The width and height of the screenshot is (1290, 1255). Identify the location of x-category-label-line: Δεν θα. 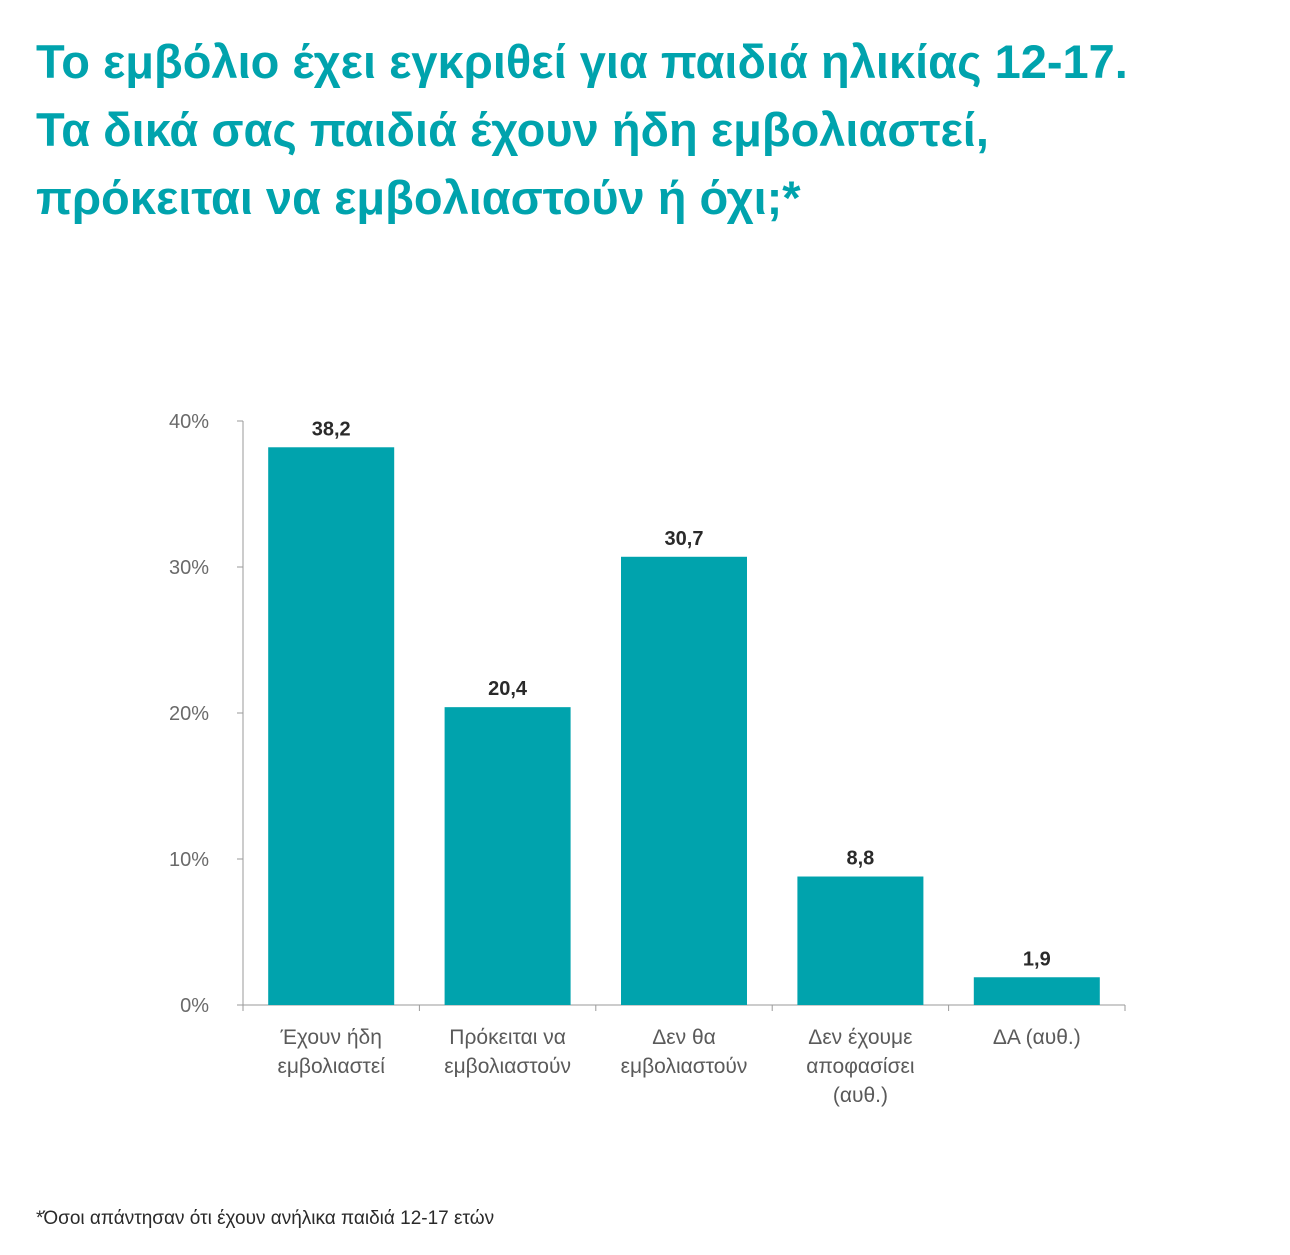
(684, 1037).